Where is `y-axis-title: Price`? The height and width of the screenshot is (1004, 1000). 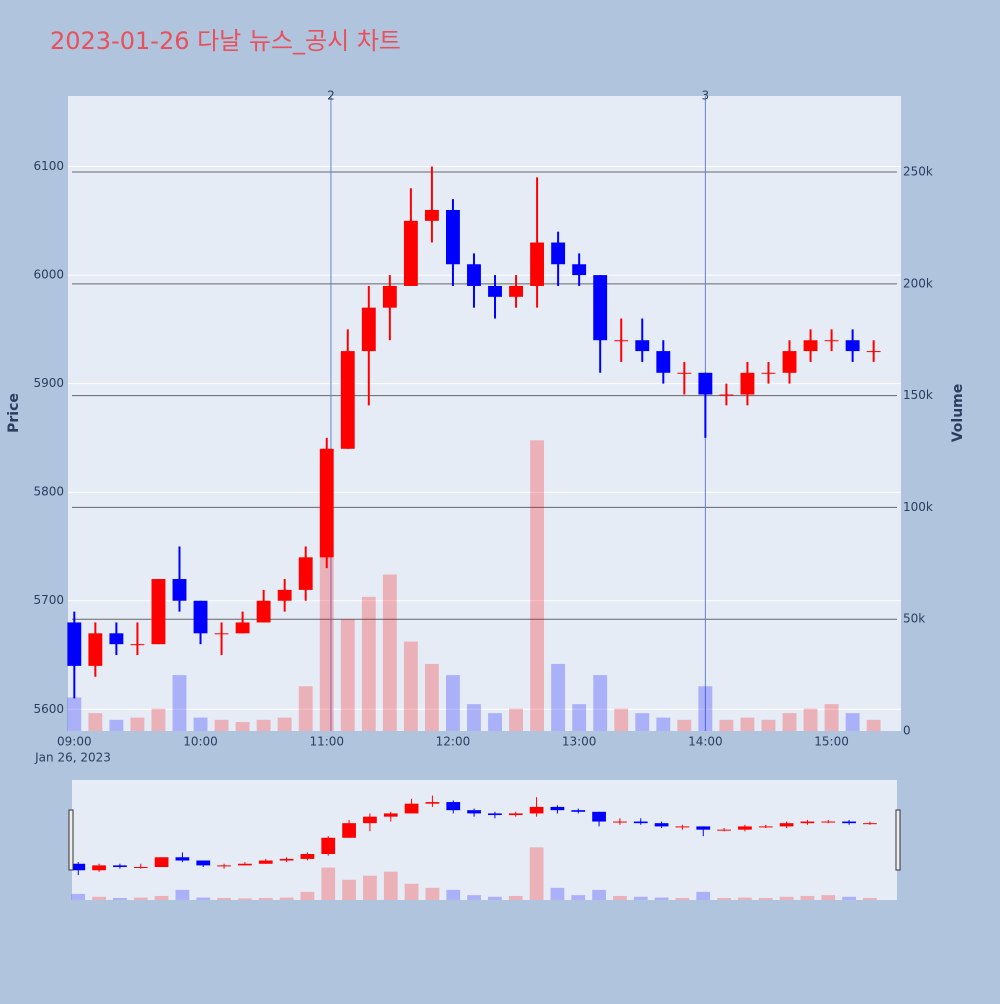
y-axis-title: Price is located at coordinates (14, 413).